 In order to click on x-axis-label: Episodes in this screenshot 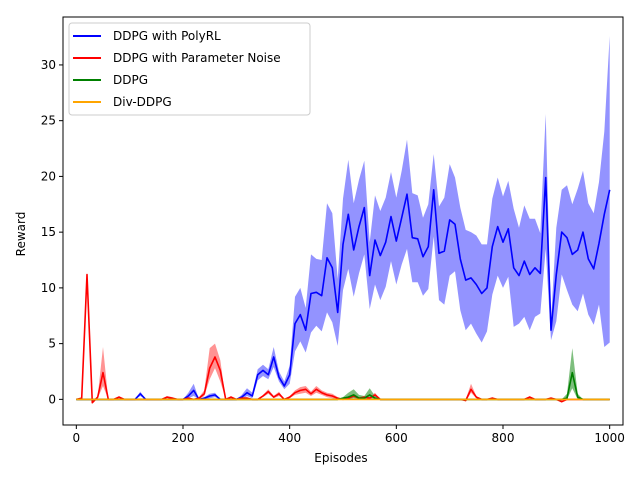, I will do `click(340, 458)`.